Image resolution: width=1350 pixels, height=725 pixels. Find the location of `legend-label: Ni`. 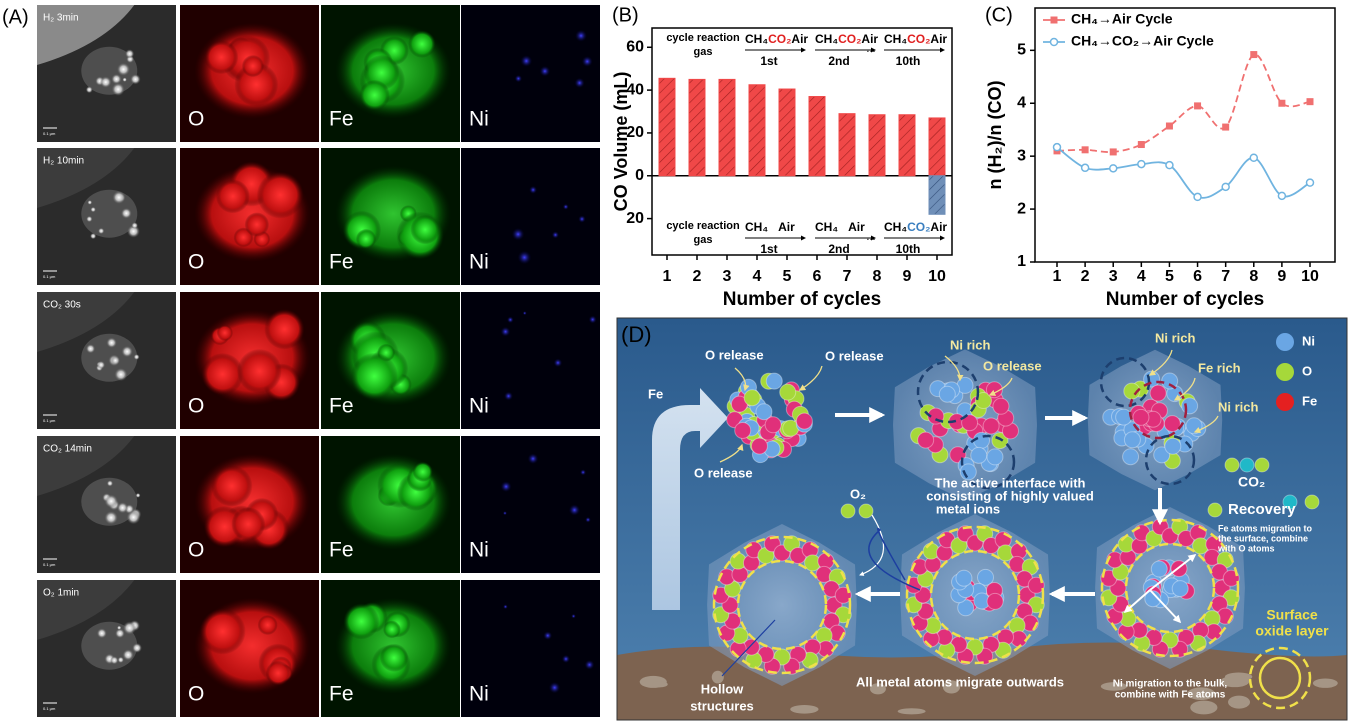

legend-label: Ni is located at coordinates (1308, 340).